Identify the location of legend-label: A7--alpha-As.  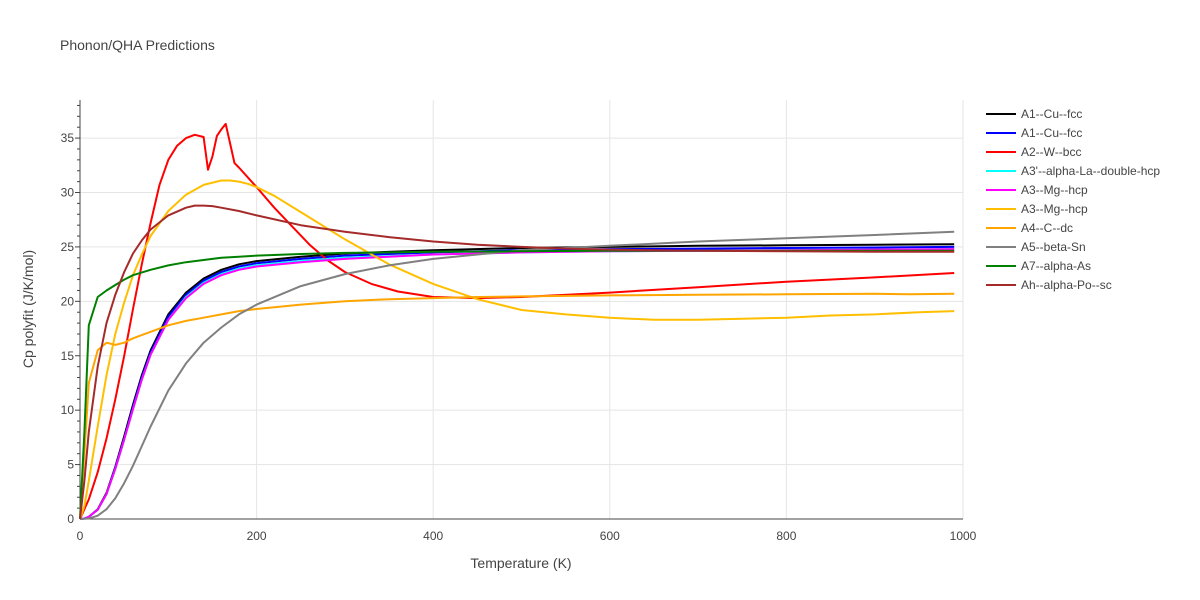
(1056, 266).